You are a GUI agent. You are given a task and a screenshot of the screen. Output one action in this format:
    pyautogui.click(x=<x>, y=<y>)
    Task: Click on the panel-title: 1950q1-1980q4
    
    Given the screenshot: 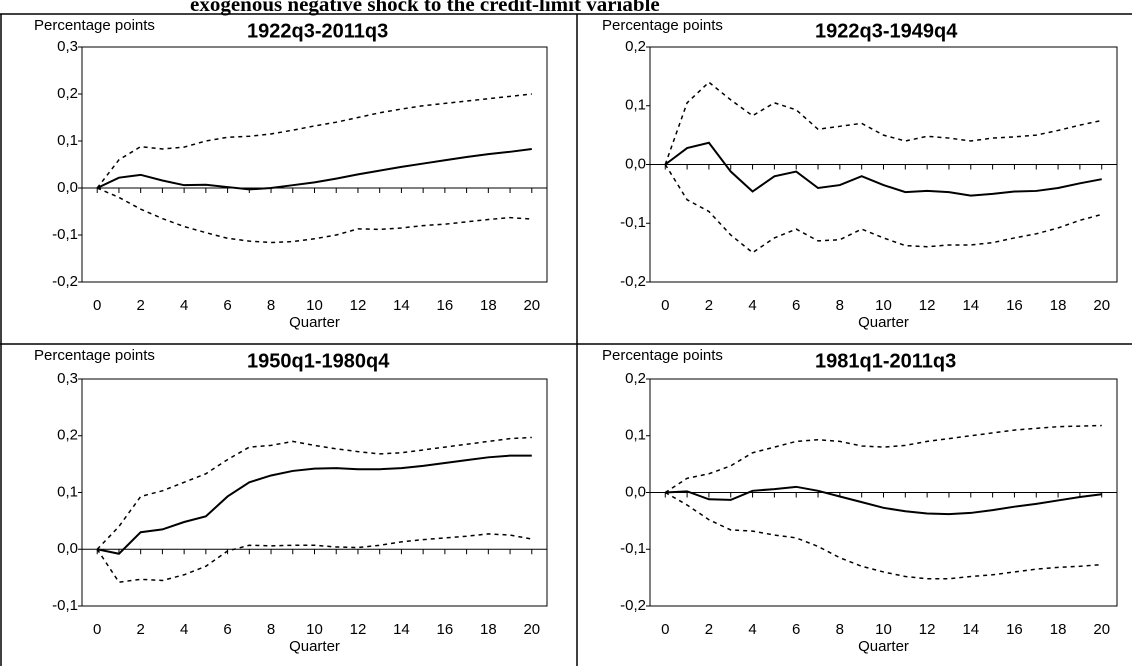 What is the action you would take?
    pyautogui.click(x=318, y=361)
    